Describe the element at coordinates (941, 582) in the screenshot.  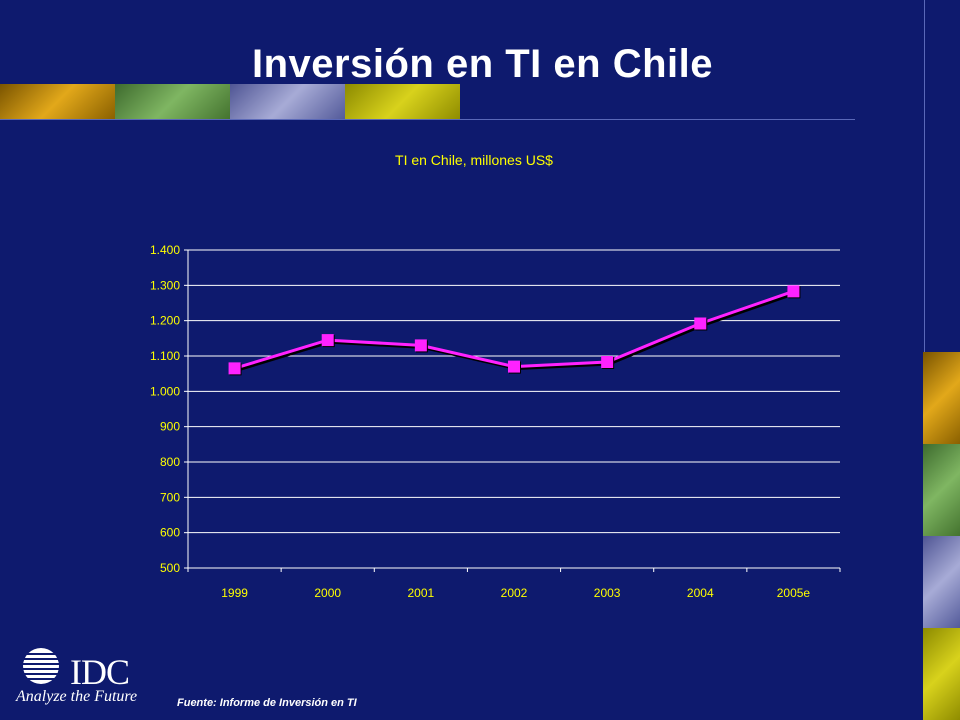
I see `side-decor-lavender` at that location.